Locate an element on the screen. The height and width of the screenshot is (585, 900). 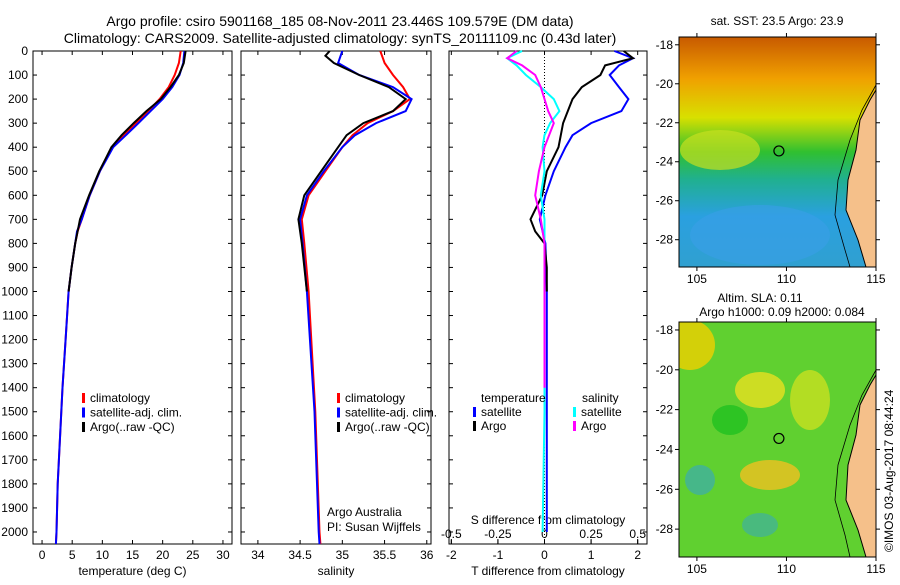
y-tick-label: 600 is located at coordinates (18, 195).